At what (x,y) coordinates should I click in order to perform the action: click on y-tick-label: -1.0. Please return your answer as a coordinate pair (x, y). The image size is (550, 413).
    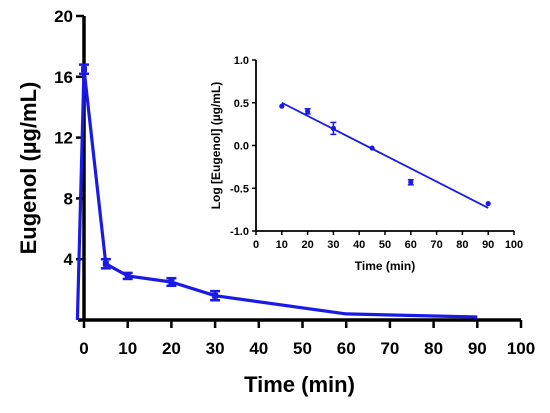
    Looking at the image, I should click on (239, 232).